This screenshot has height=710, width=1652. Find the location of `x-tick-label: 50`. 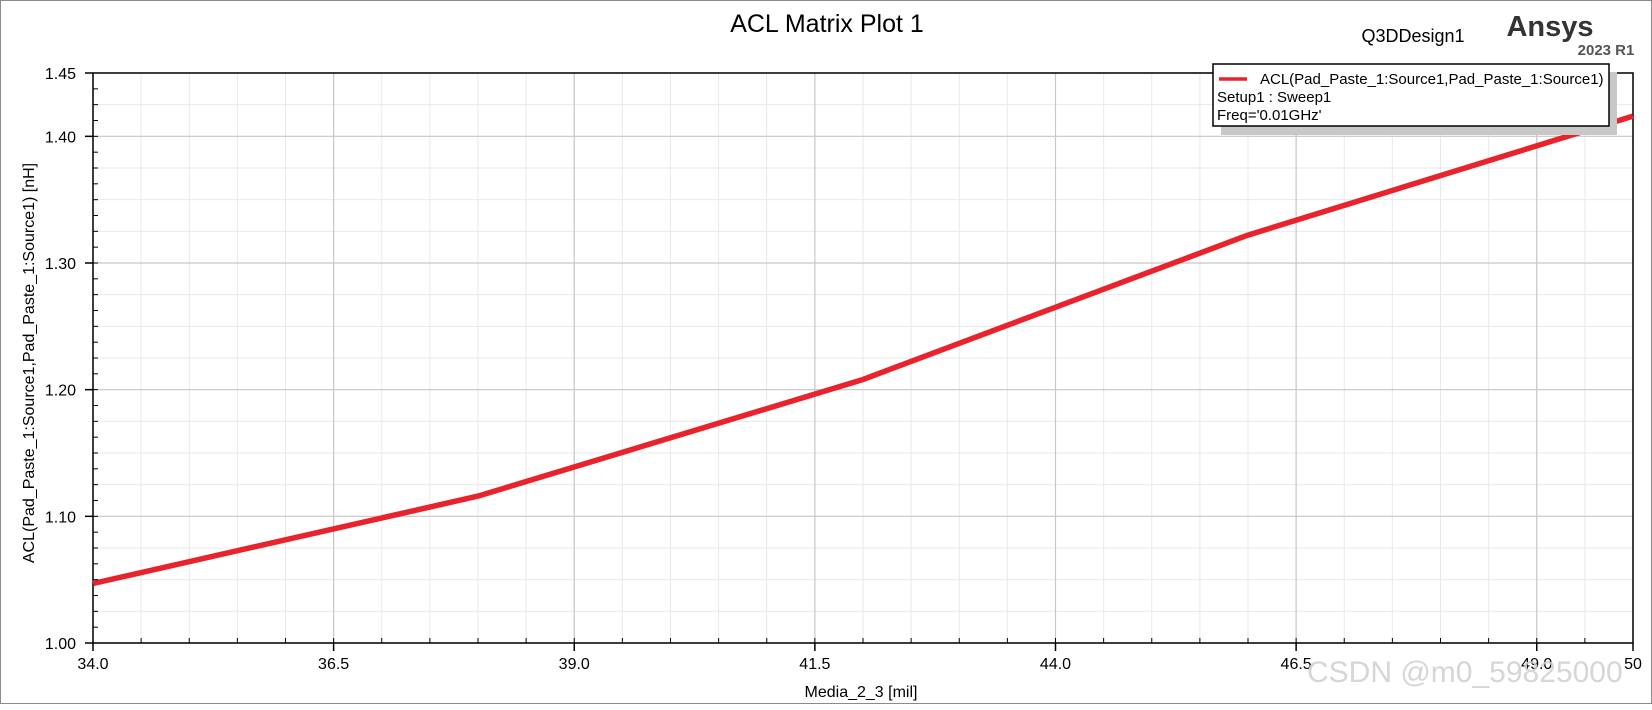

x-tick-label: 50 is located at coordinates (1633, 664).